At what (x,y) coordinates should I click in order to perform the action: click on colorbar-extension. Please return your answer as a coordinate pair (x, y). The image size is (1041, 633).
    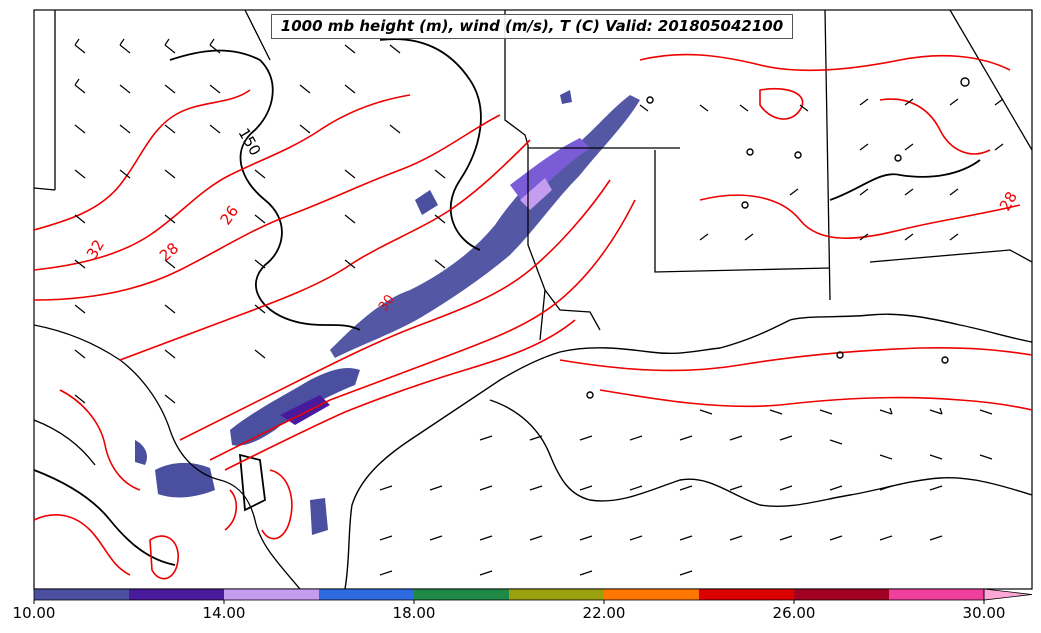
    Looking at the image, I should click on (1008, 594).